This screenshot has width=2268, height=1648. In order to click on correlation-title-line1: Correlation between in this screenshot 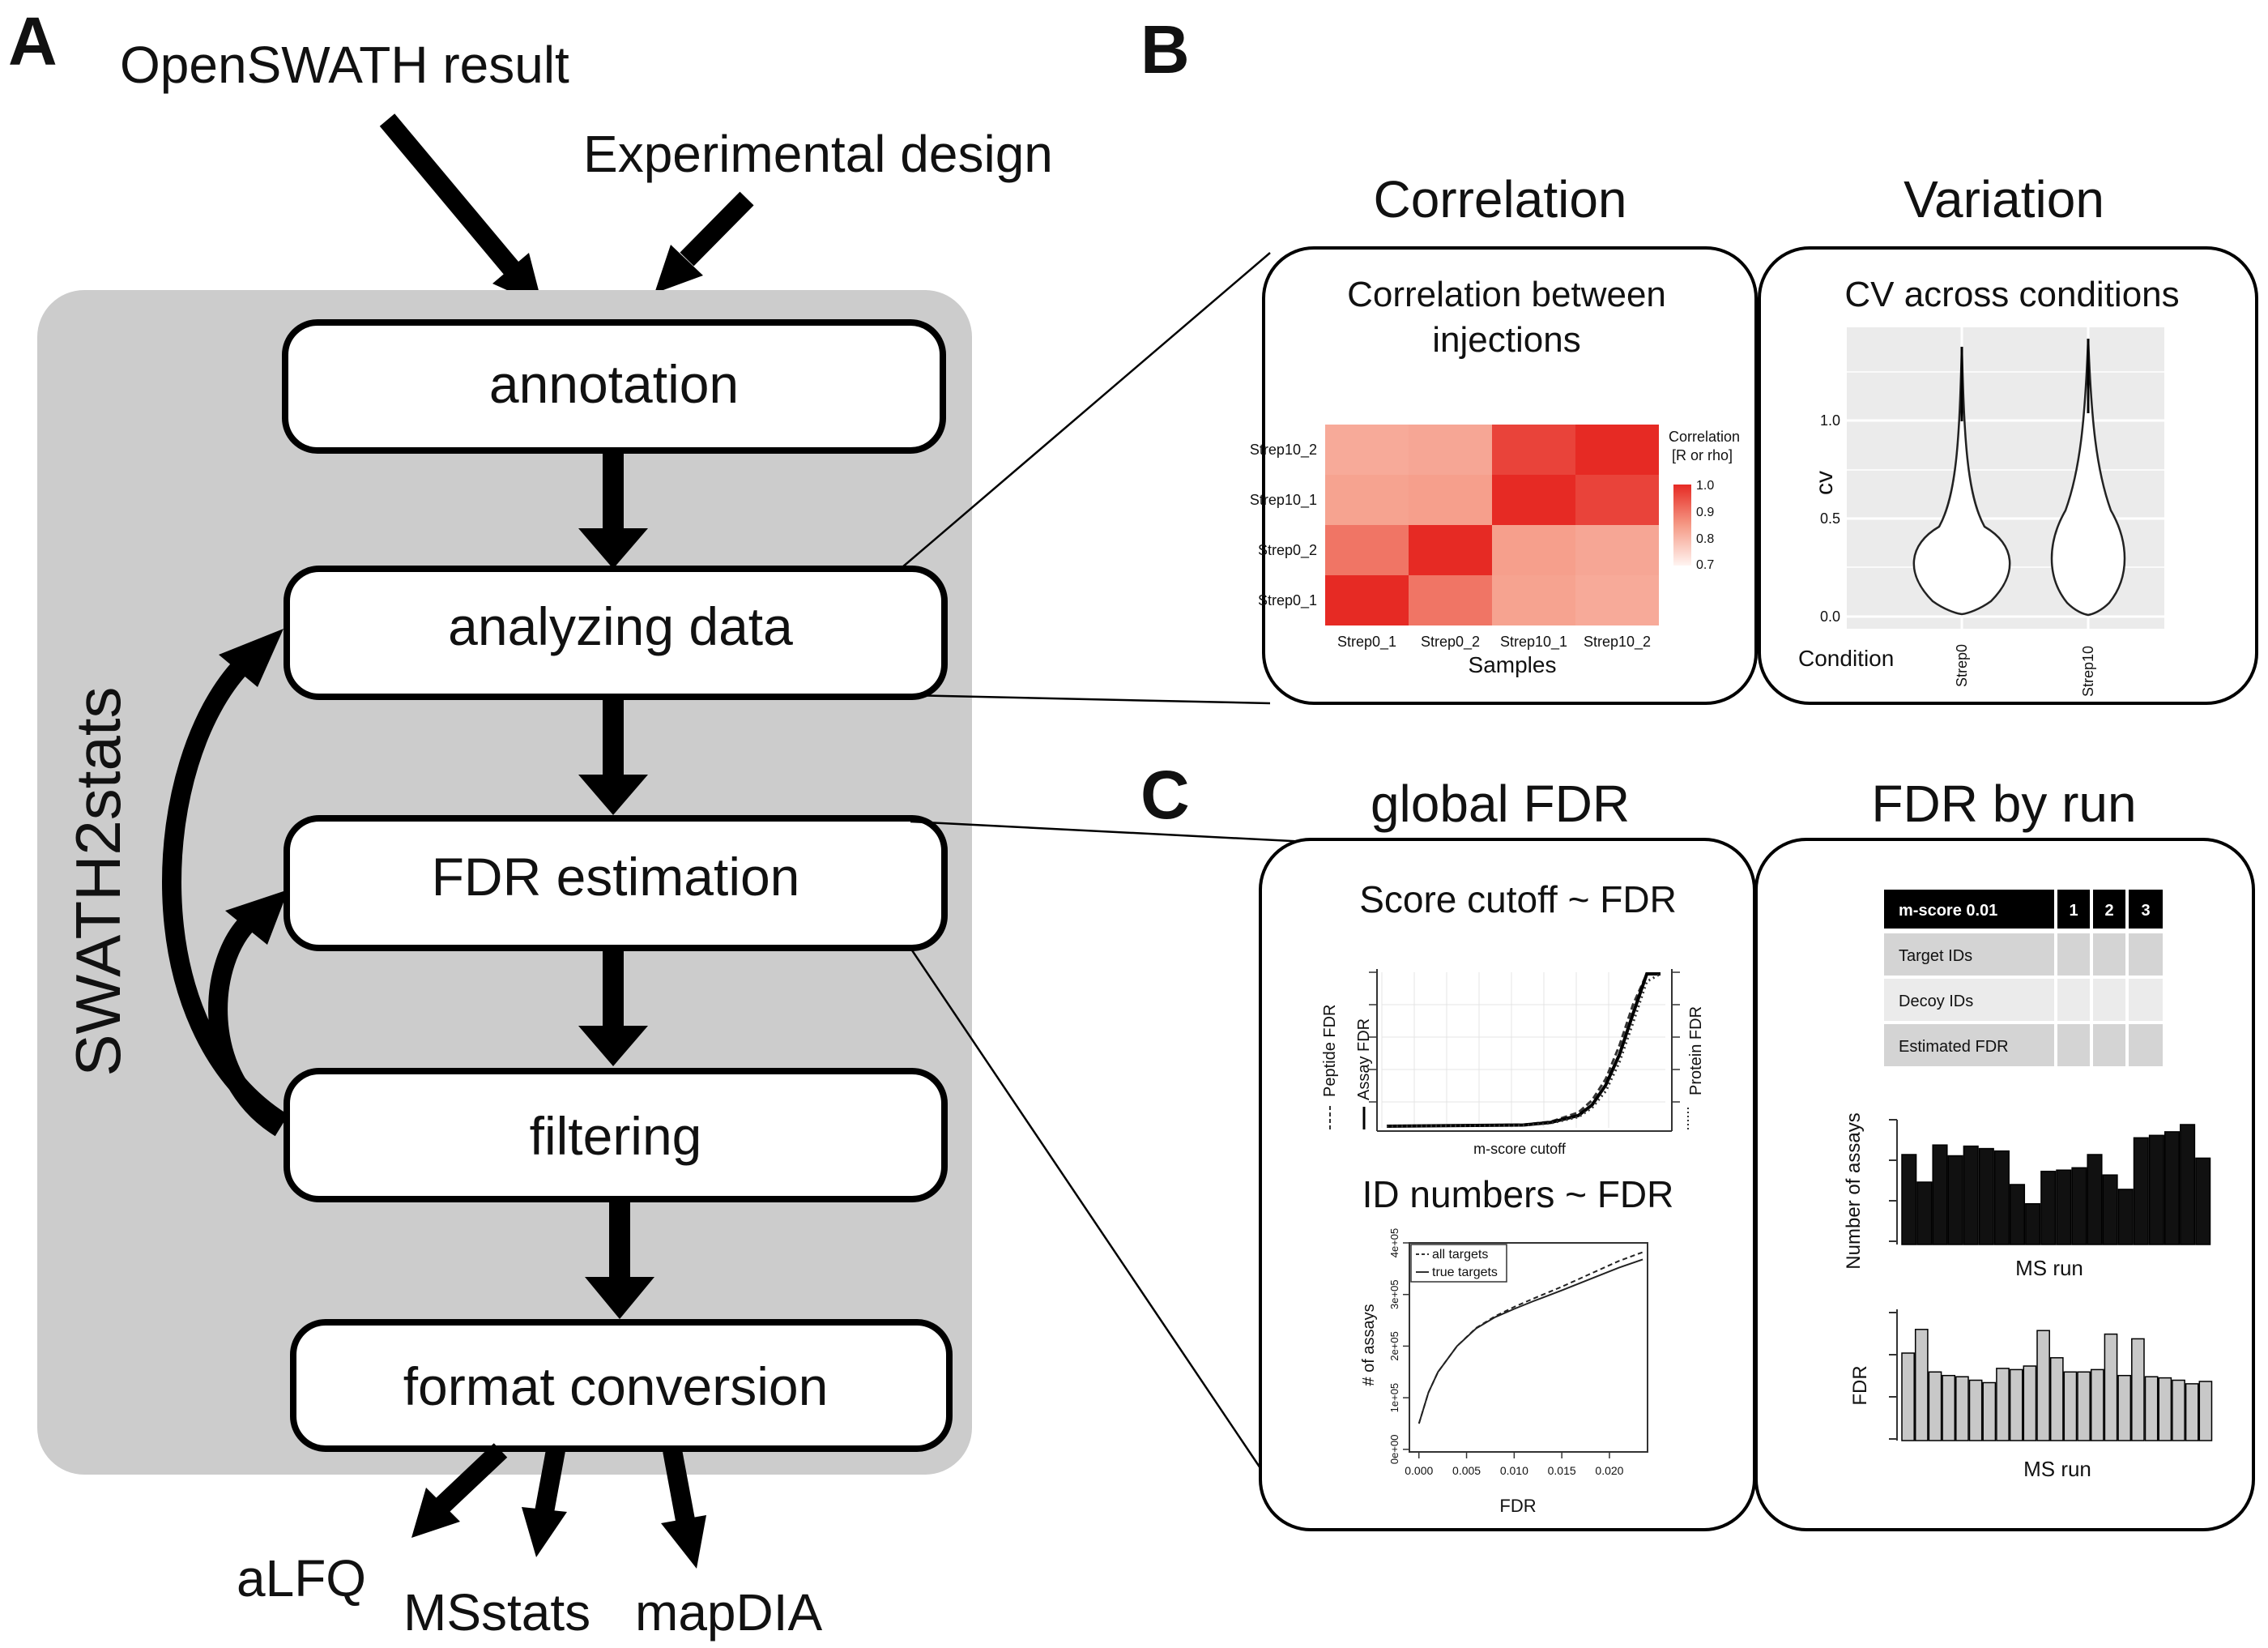, I will do `click(1506, 294)`.